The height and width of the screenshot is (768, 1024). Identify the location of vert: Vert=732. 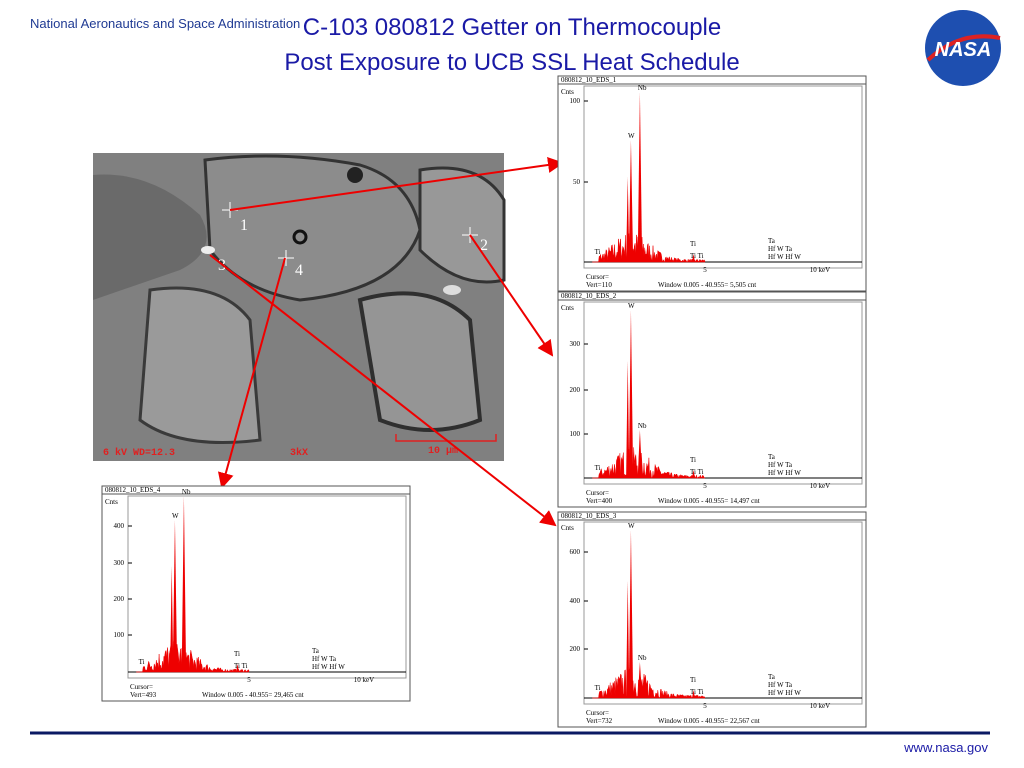
(599, 721).